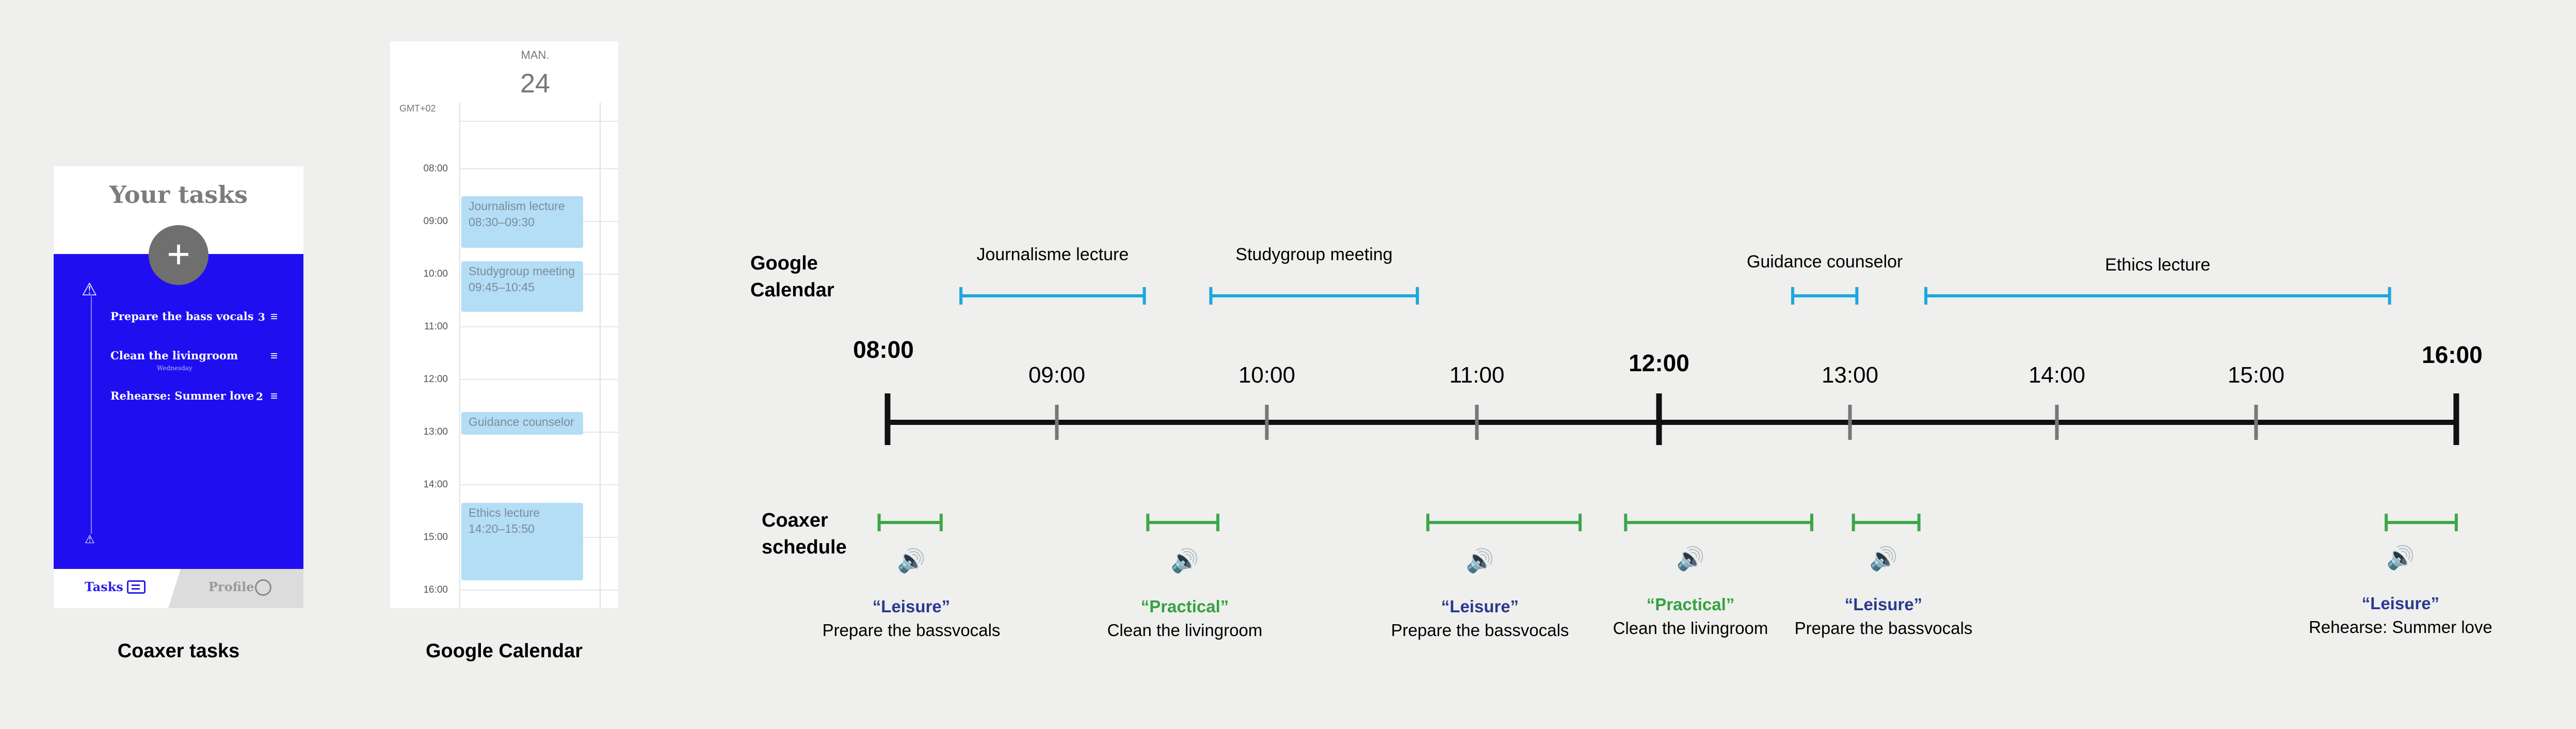  What do you see at coordinates (795, 520) in the screenshot?
I see `row-label-line: Coaxer` at bounding box center [795, 520].